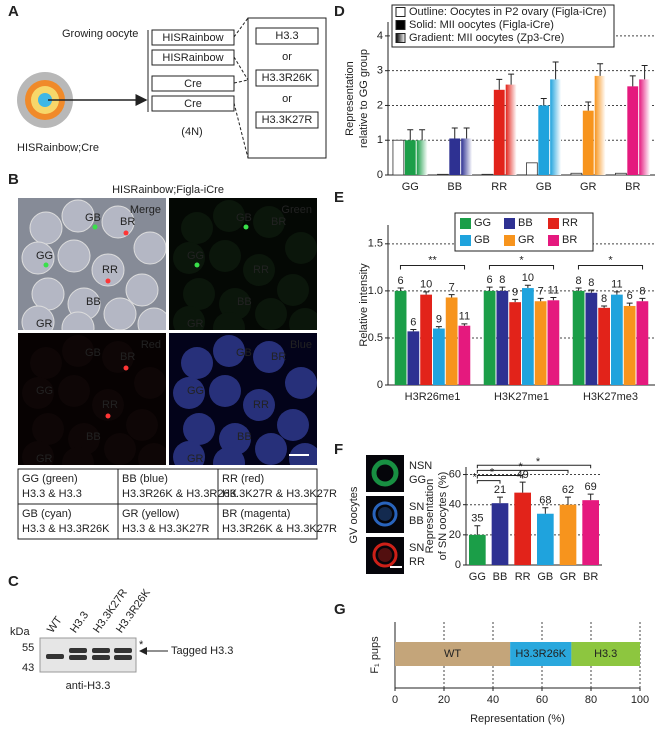  I want to click on legend, so click(524, 232).